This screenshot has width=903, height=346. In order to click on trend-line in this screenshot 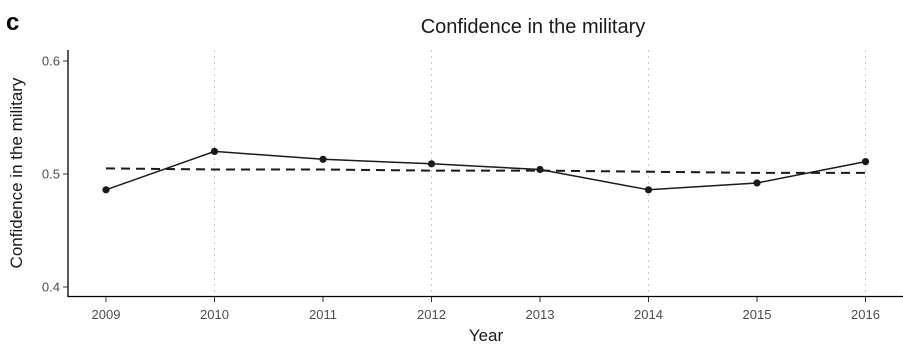, I will do `click(485, 170)`.